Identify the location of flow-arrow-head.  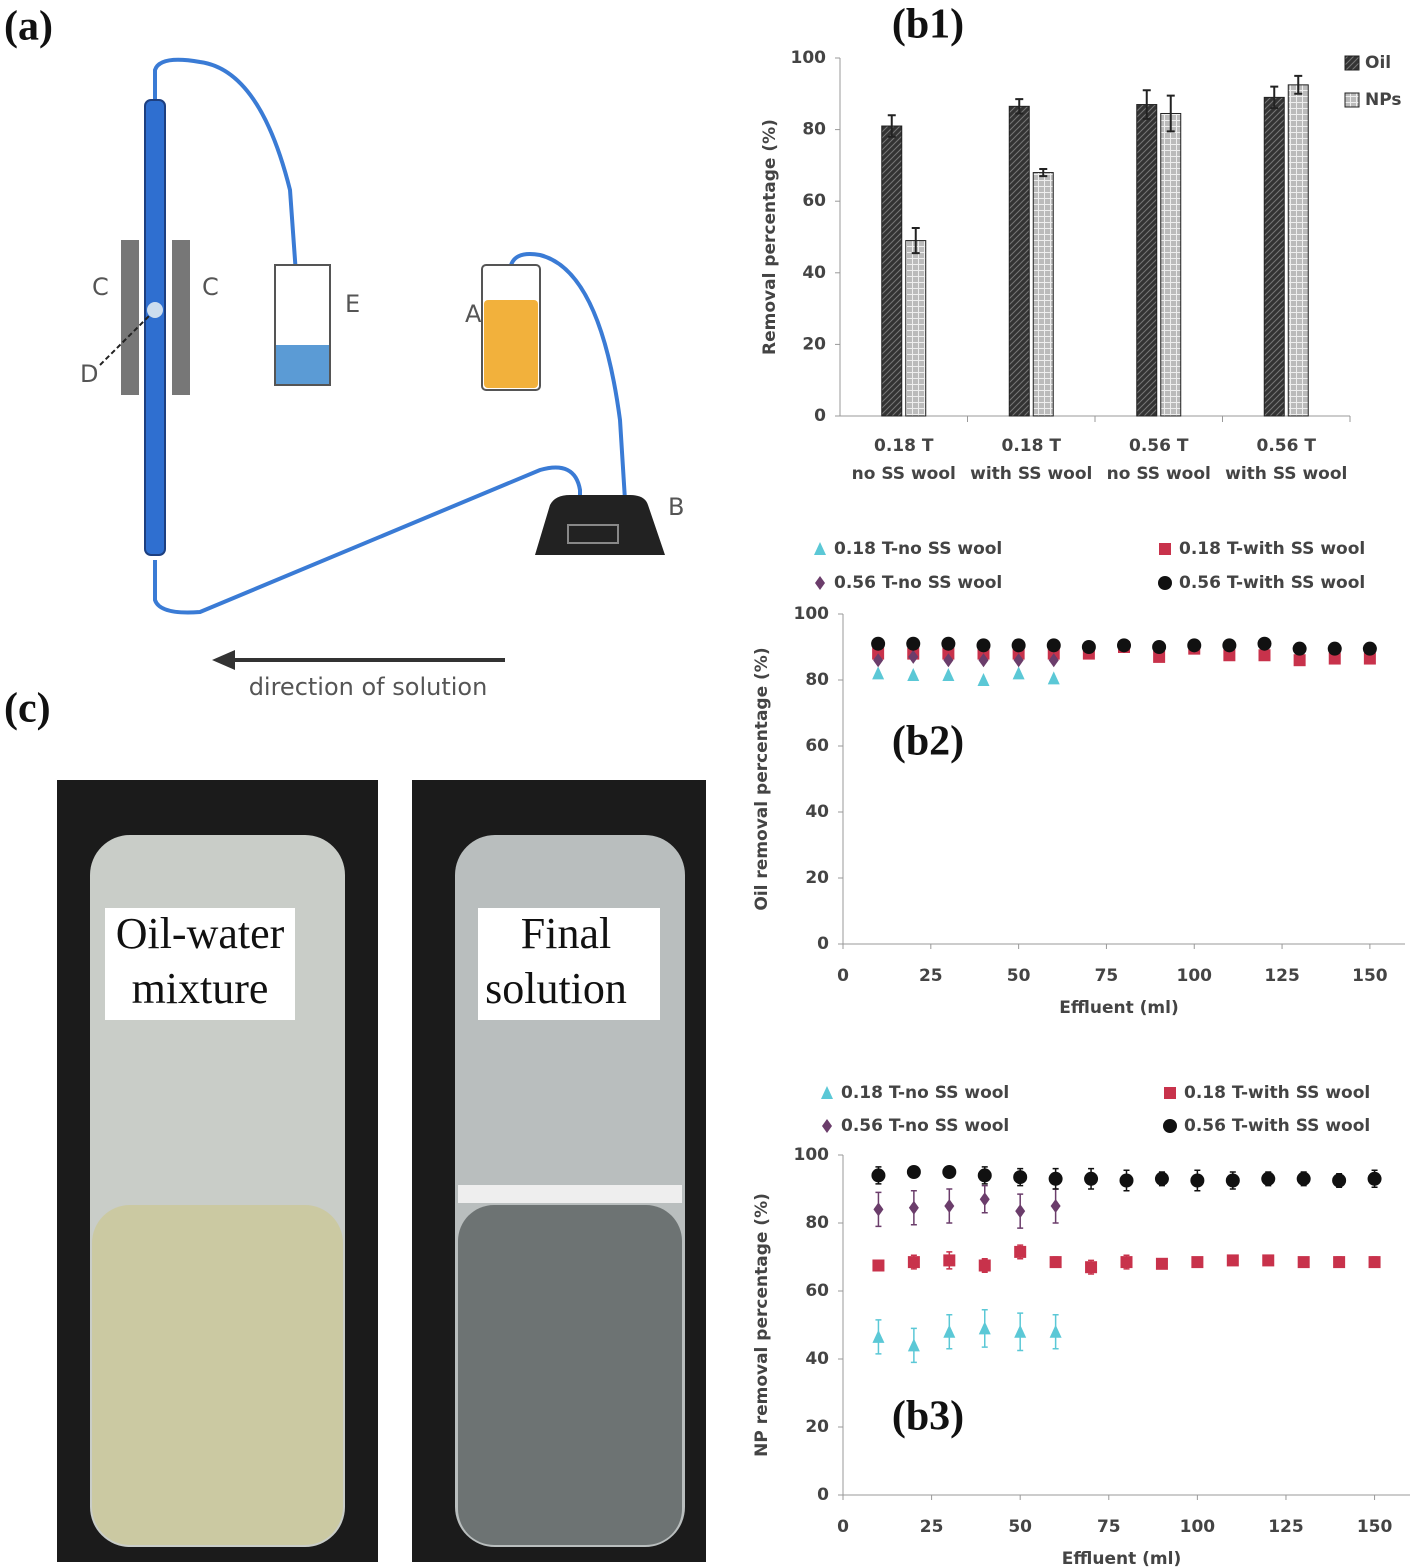
(223, 660).